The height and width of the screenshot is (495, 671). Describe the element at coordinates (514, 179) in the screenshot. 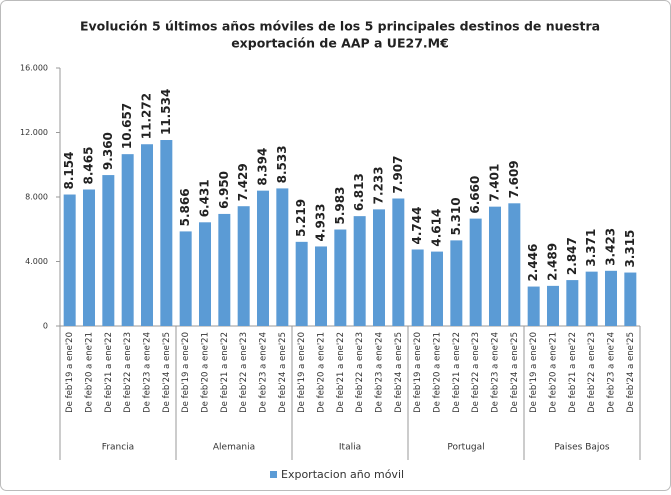

I see `value-label: 7.609` at that location.